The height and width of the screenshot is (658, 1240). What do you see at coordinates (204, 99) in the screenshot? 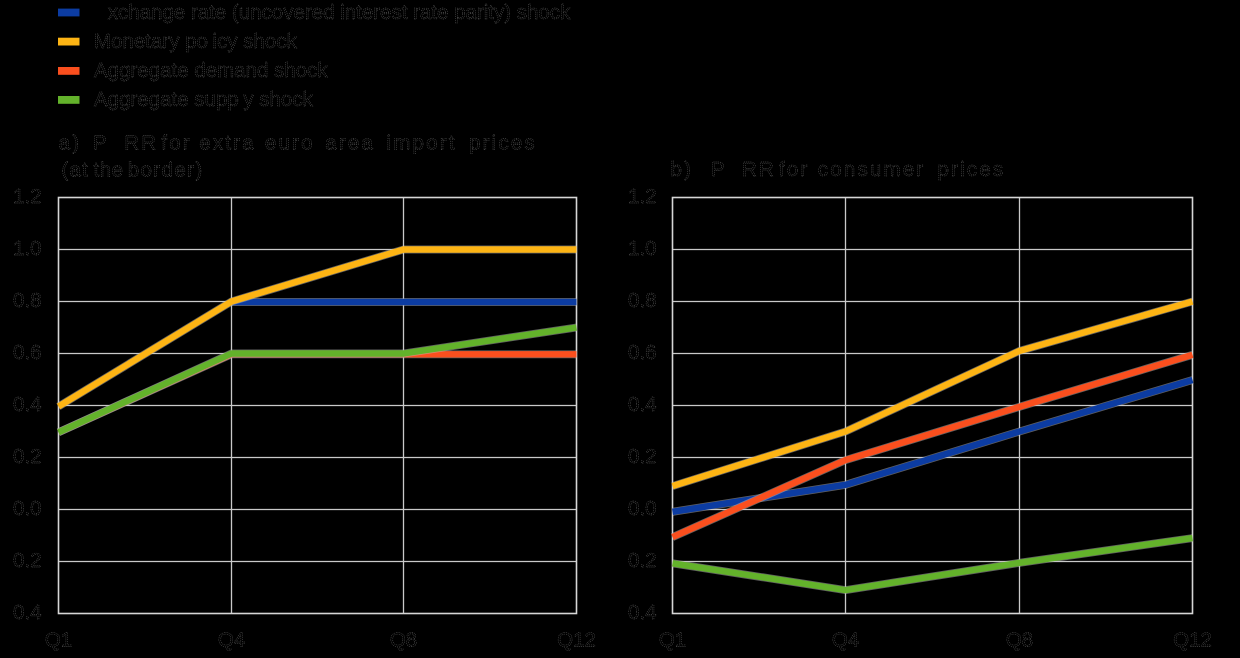
I see `svg-text: Aggregate supply shock` at bounding box center [204, 99].